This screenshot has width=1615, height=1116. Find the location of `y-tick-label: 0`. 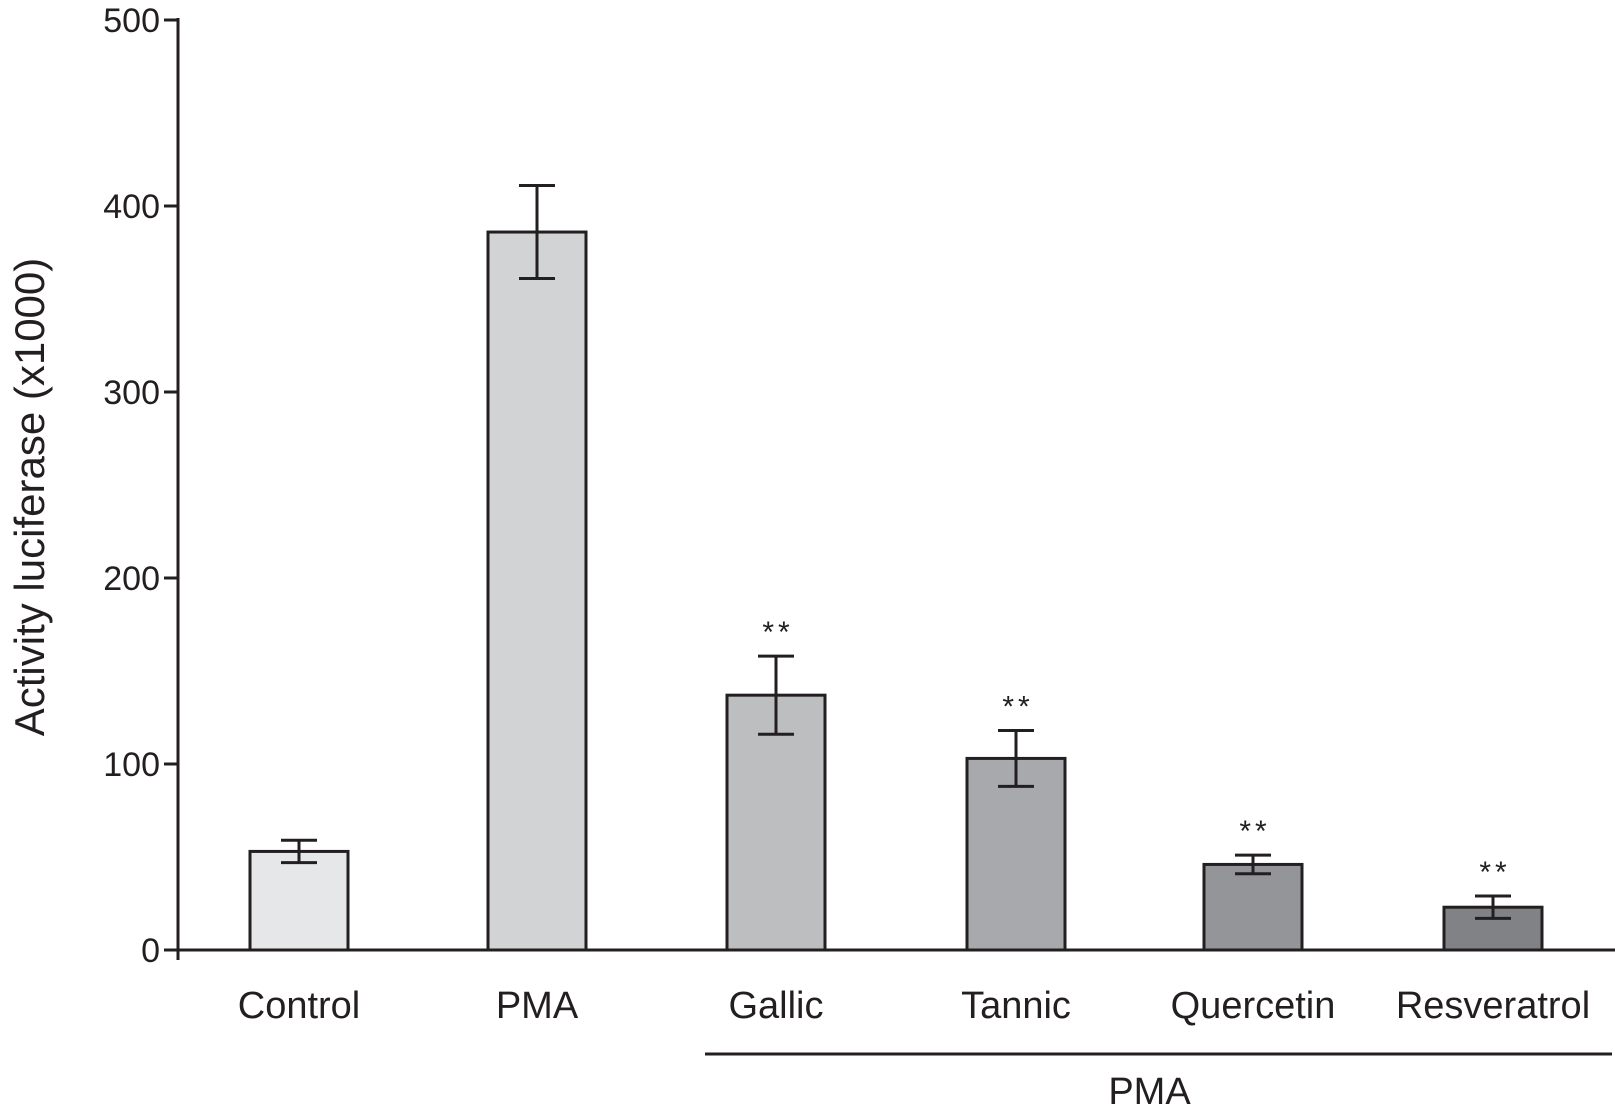

y-tick-label: 0 is located at coordinates (150, 951).